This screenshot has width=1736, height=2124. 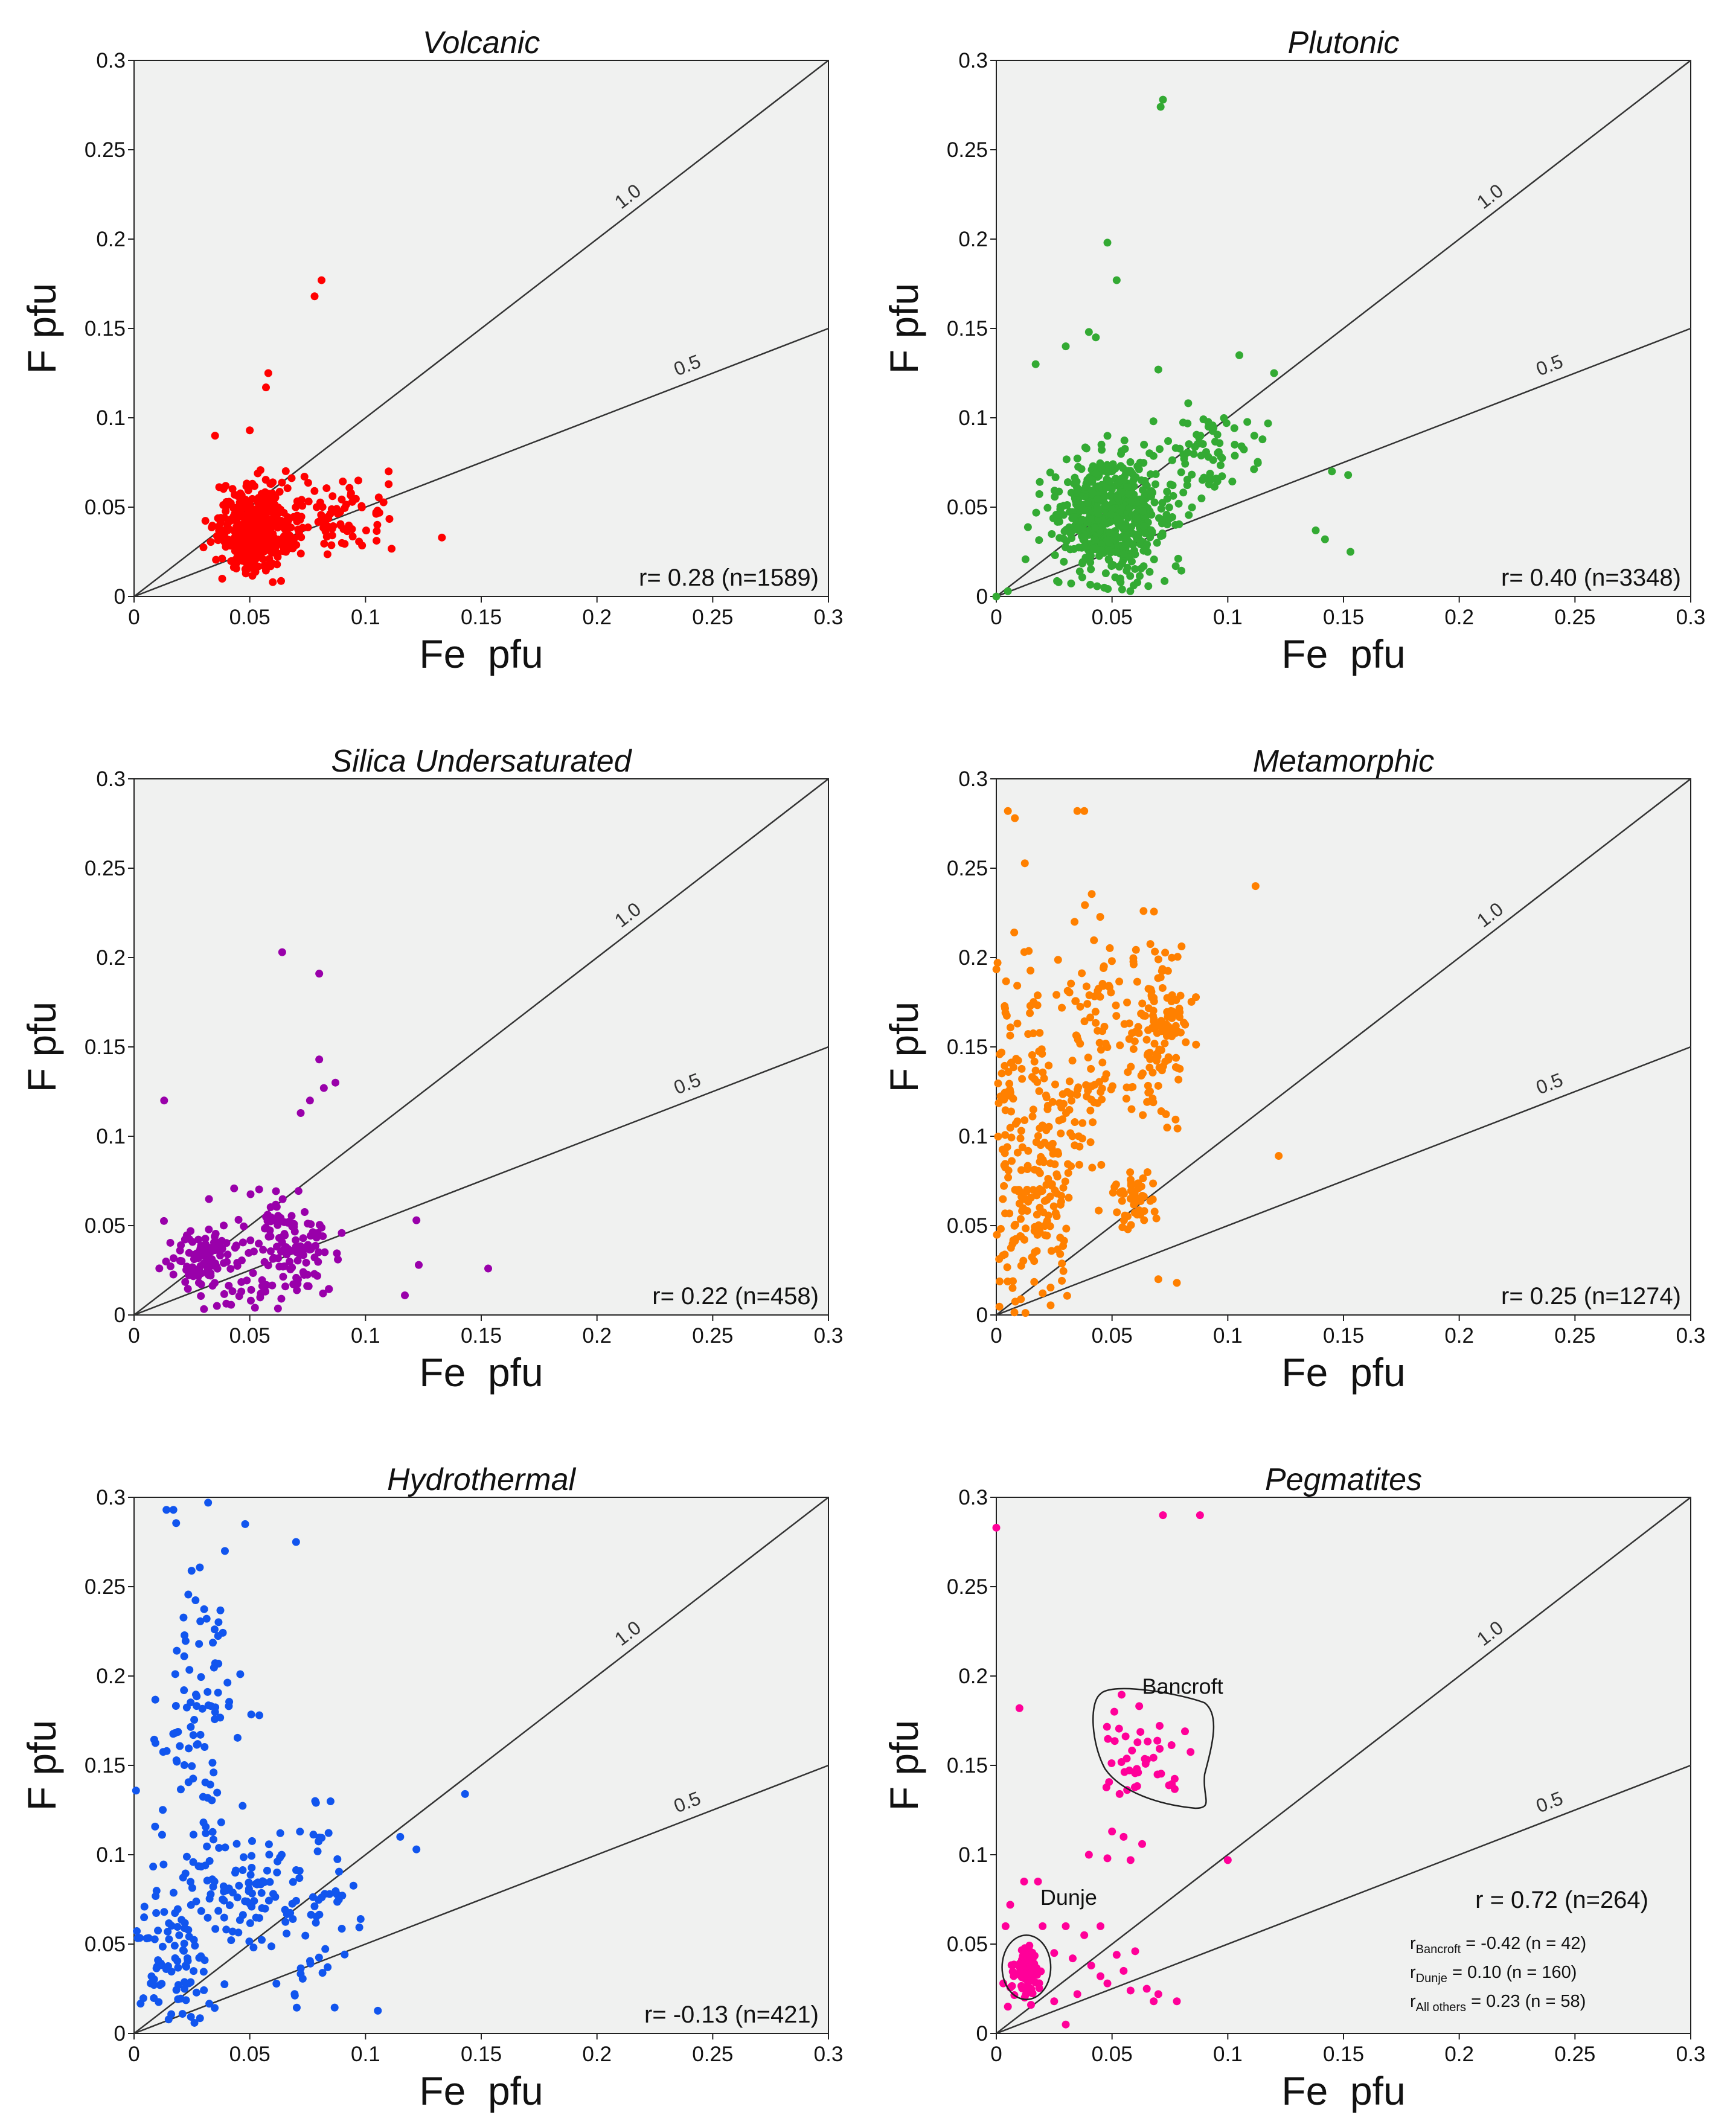 I want to click on y-tick-label: 0.05, so click(x=105, y=507).